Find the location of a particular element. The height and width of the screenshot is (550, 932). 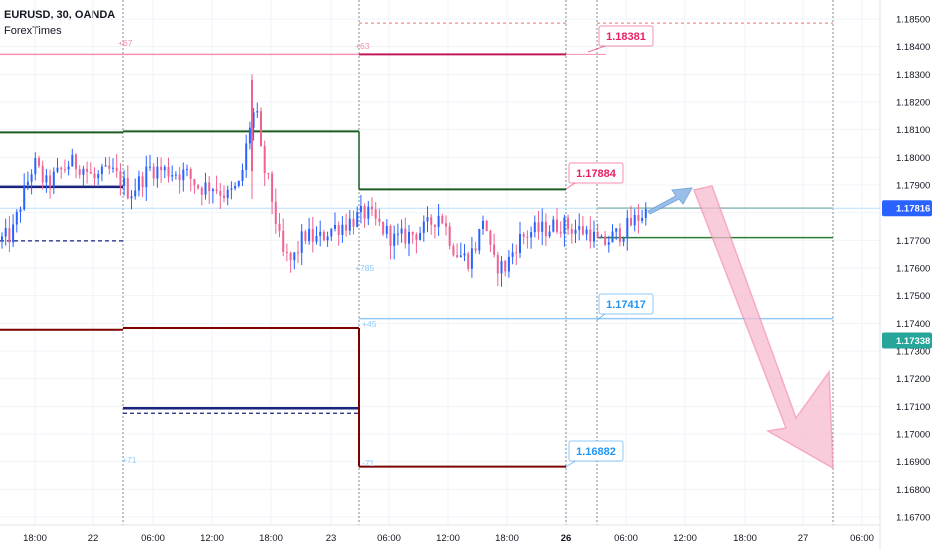

y-tick-label: 1.18500 is located at coordinates (913, 20).